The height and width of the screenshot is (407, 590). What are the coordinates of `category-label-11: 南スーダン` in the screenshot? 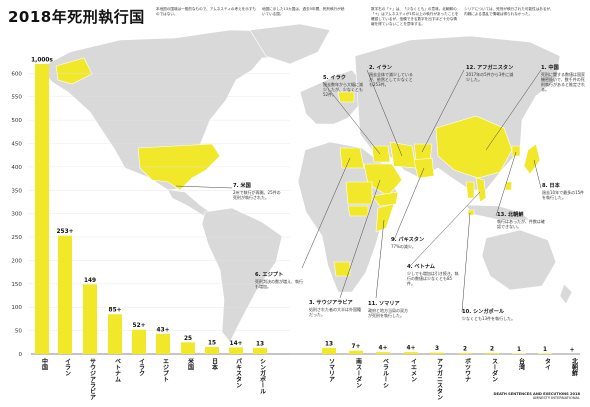 It's located at (358, 372).